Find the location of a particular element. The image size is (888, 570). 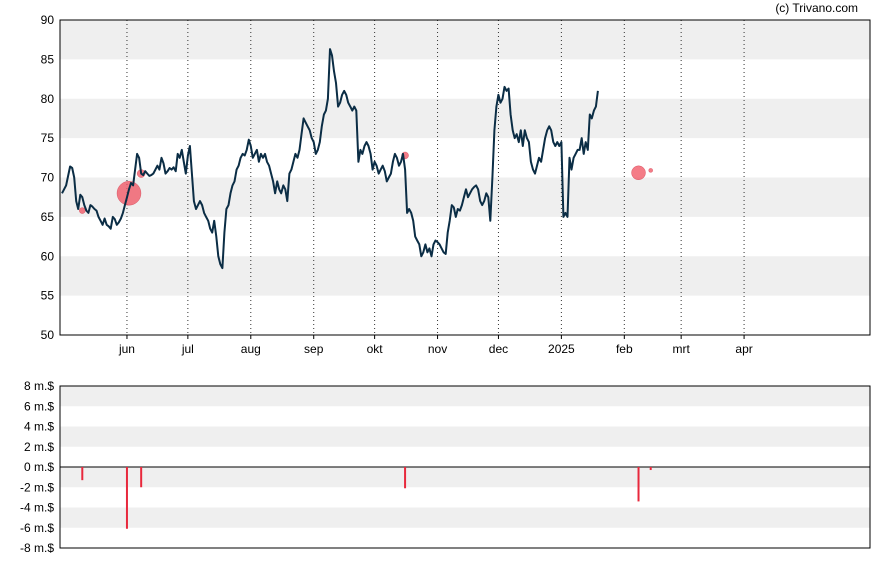

x-tick-label: okt is located at coordinates (375, 349).